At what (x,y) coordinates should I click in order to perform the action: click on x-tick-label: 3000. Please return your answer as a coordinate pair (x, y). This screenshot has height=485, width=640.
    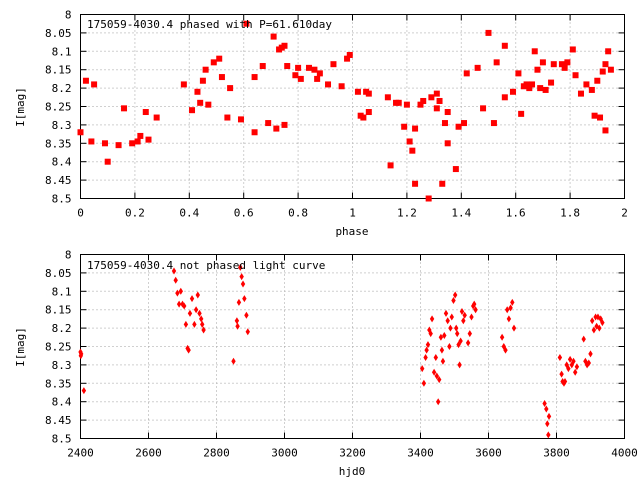
    Looking at the image, I should click on (284, 453).